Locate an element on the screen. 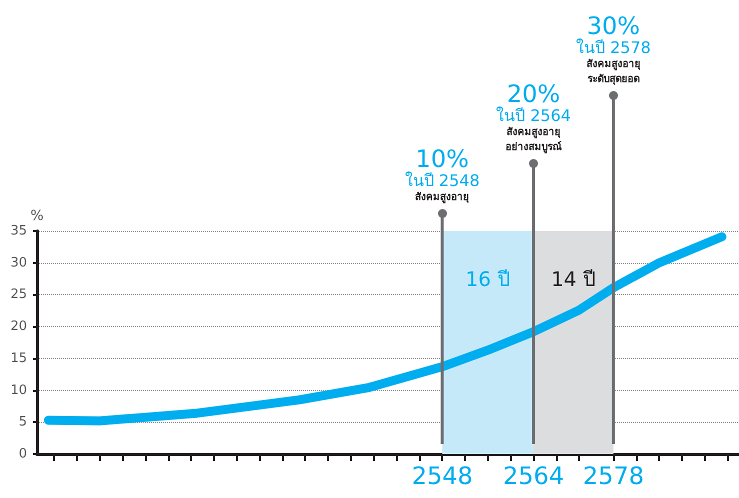  x-tick-label: 2548 is located at coordinates (442, 476).